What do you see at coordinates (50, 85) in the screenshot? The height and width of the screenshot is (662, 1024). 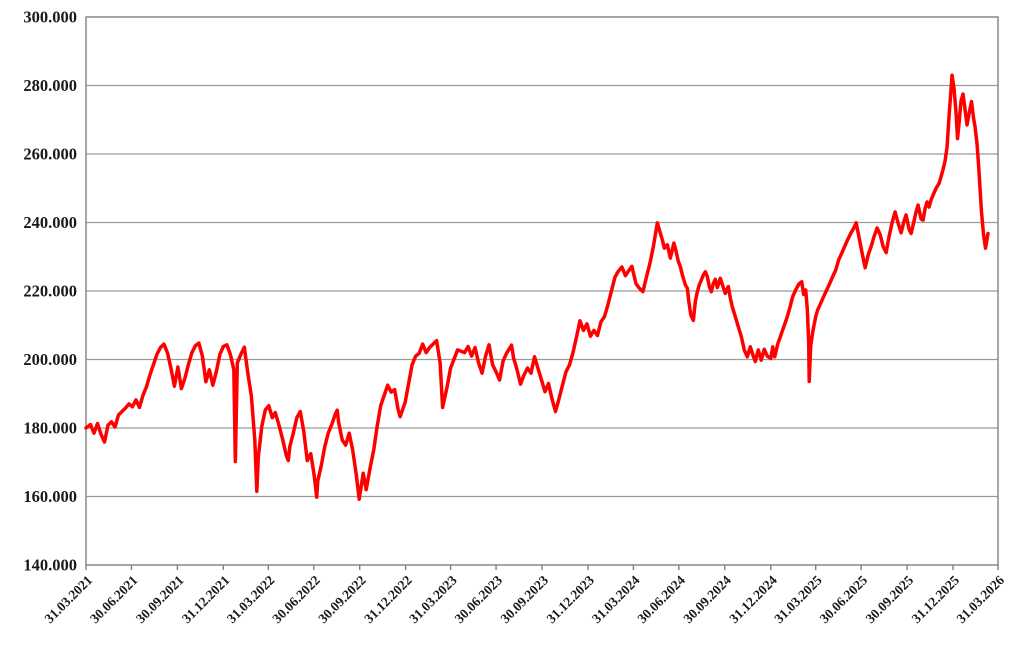 I see `y-tick-label: 280.000` at bounding box center [50, 85].